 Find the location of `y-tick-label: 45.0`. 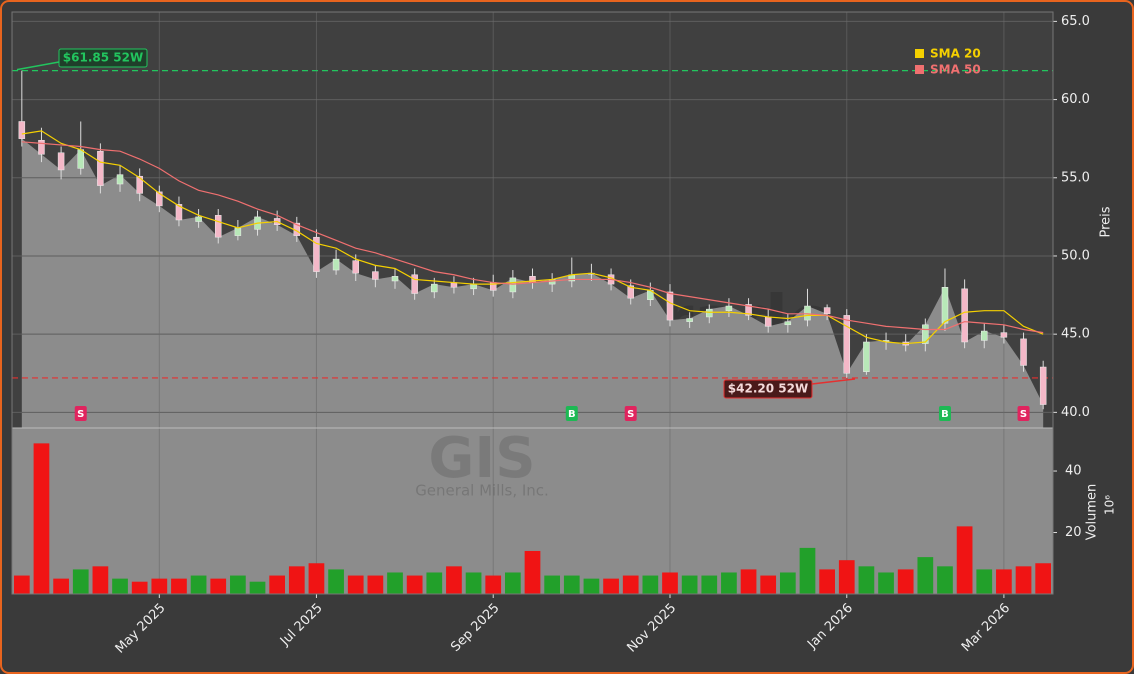

y-tick-label: 45.0 is located at coordinates (1075, 334).